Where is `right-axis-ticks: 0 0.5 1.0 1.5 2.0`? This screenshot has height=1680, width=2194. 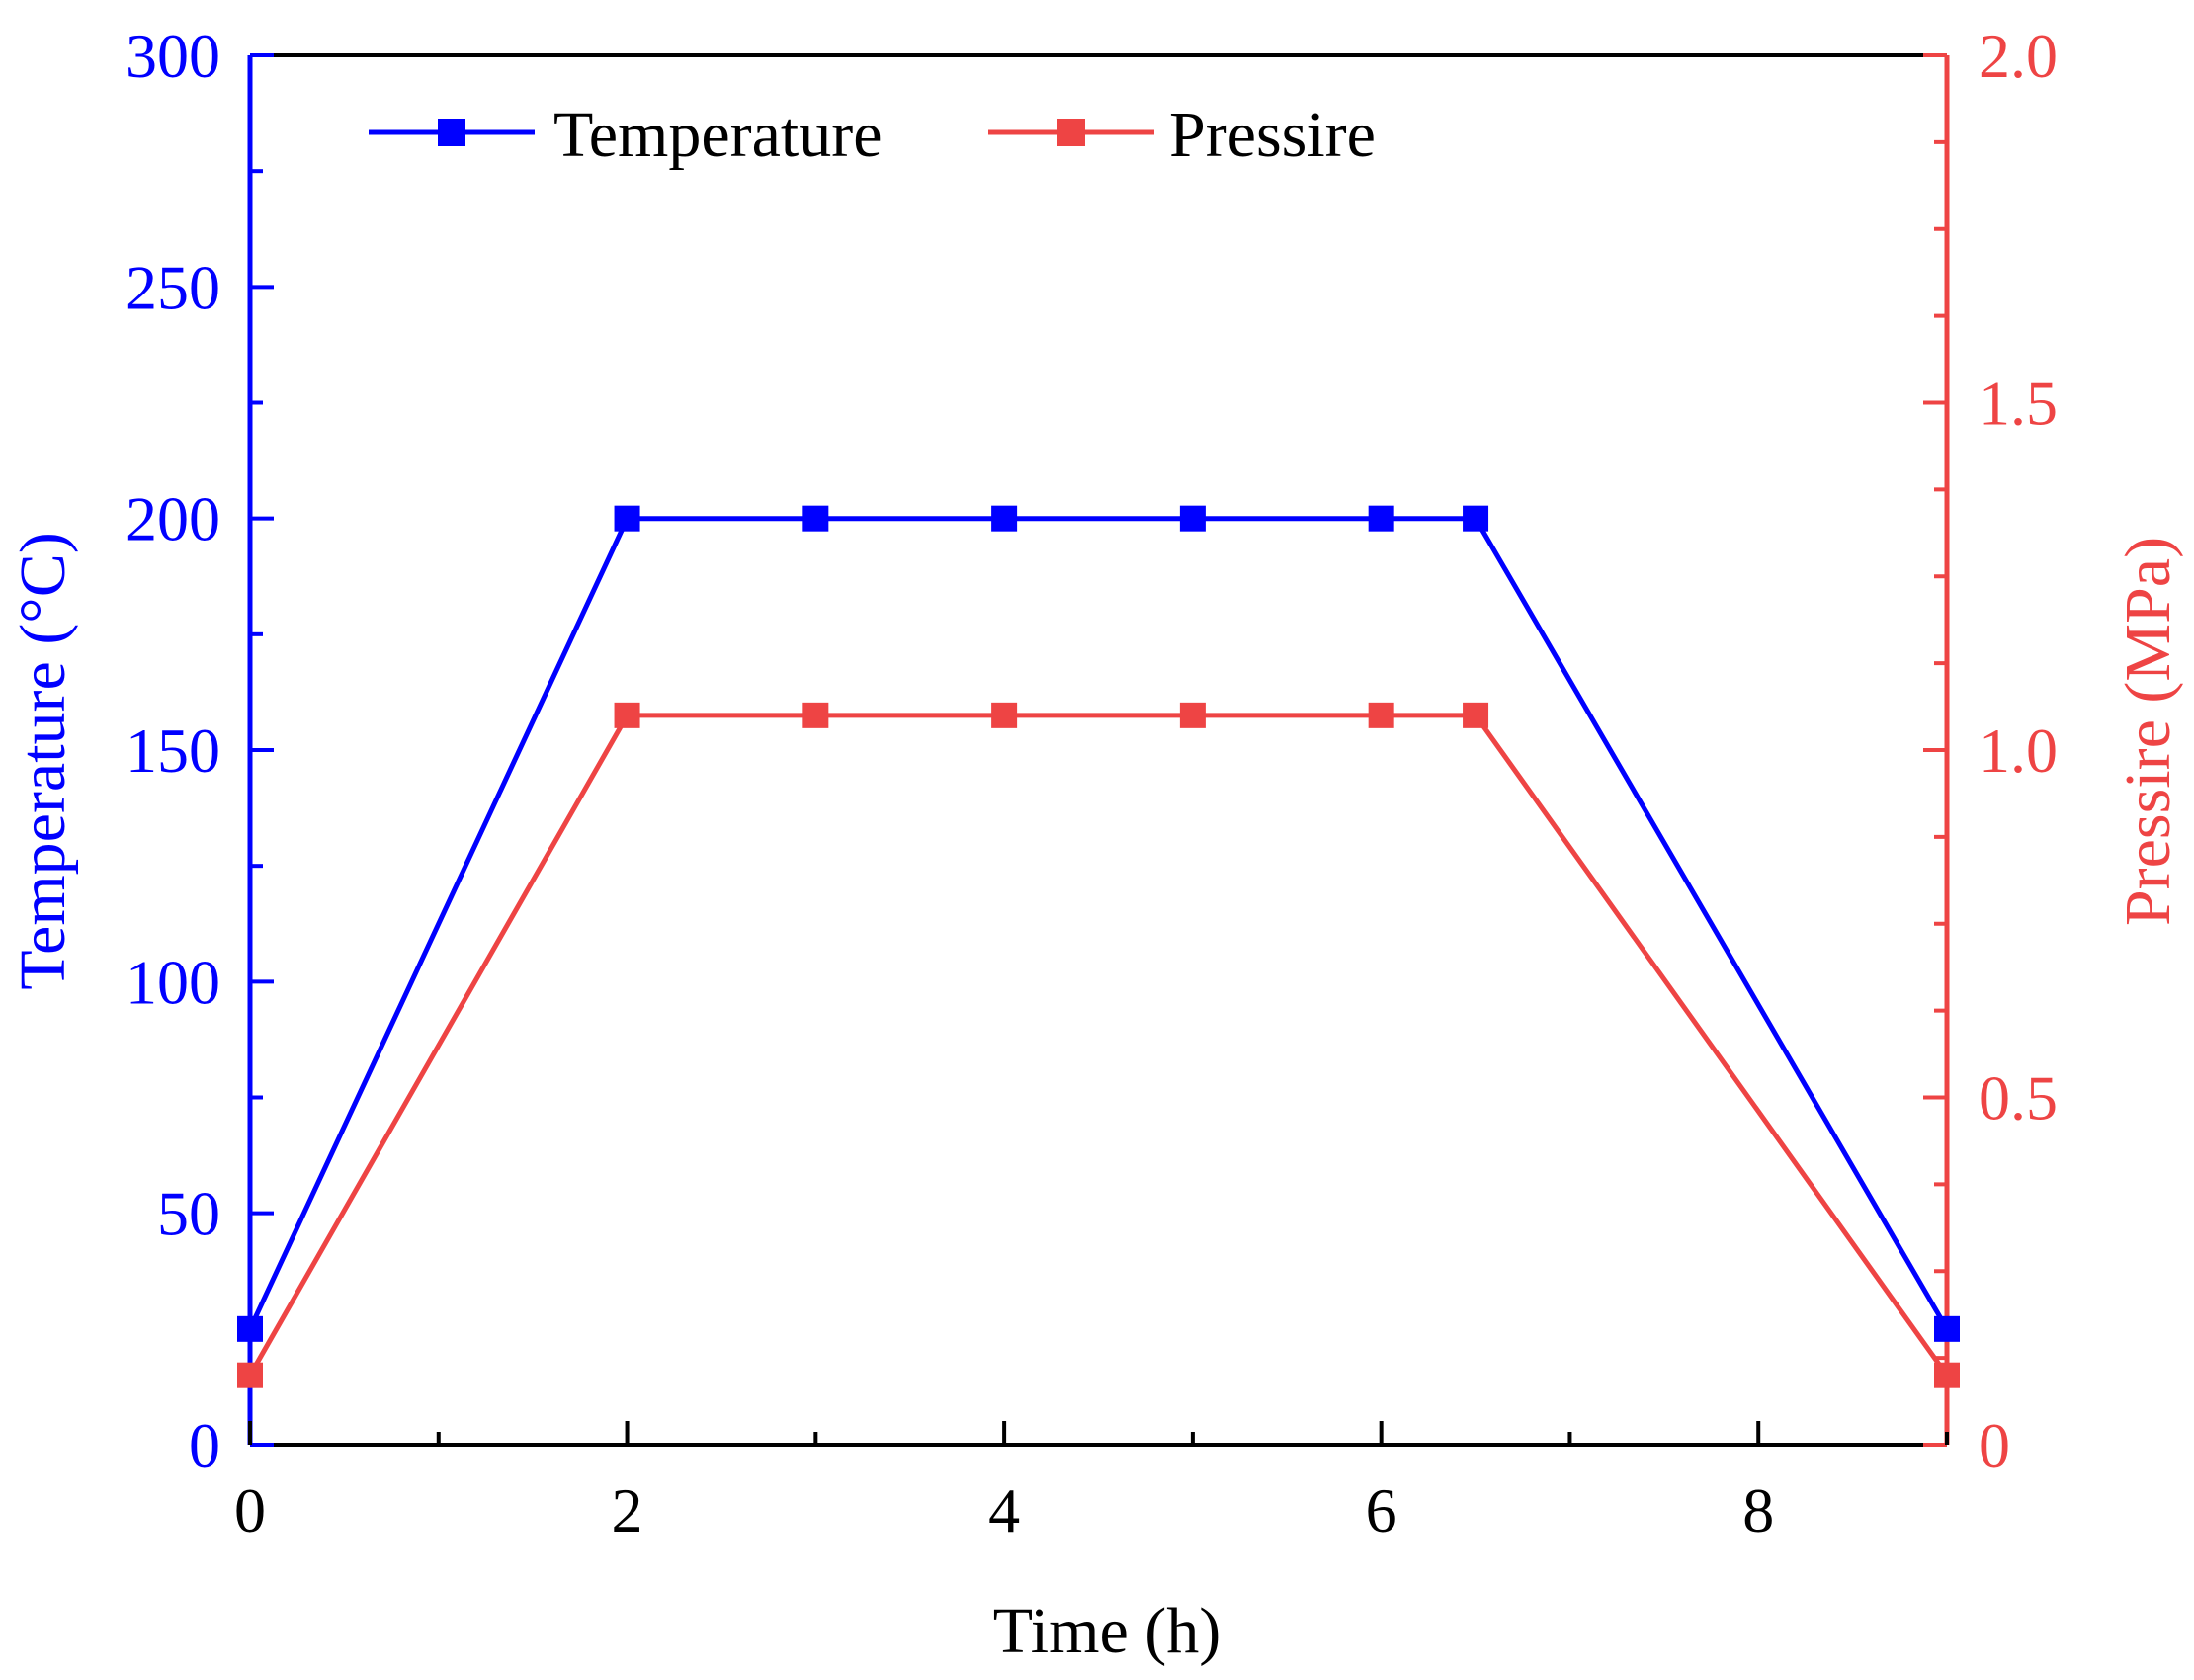 right-axis-ticks: 0 0.5 1.0 1.5 2.0 is located at coordinates (1990, 750).